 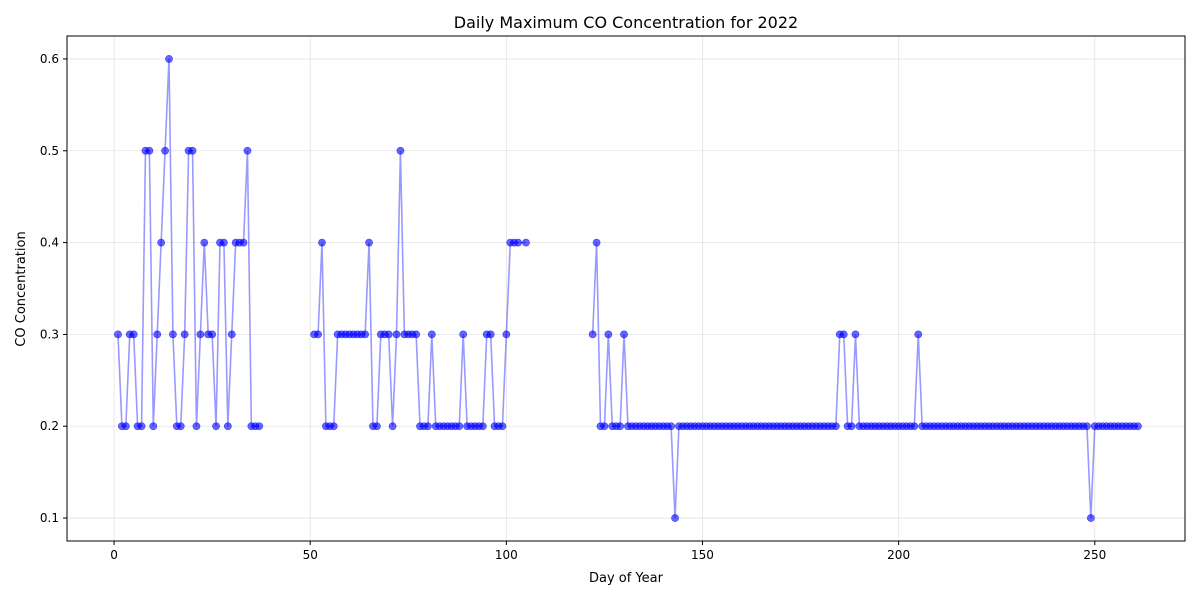 What do you see at coordinates (506, 555) in the screenshot?
I see `x-tick-label: 100` at bounding box center [506, 555].